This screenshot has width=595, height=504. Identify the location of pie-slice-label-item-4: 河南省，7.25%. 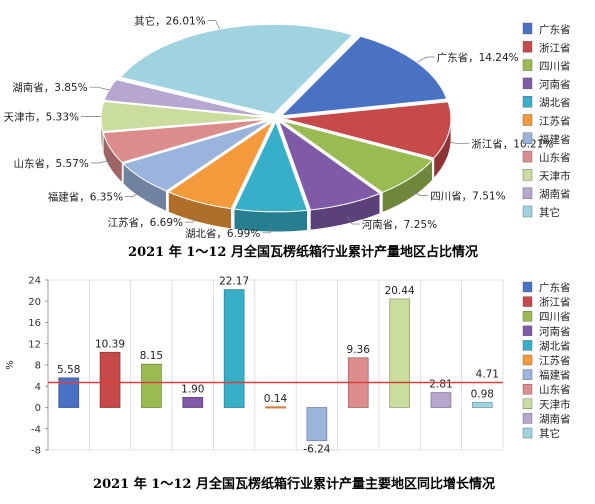
(399, 224).